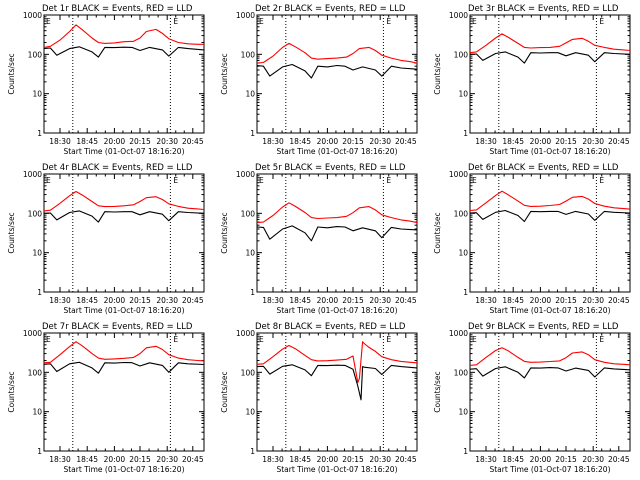 This screenshot has height=480, width=640. What do you see at coordinates (543, 9) in the screenshot?
I see `panel-title: Det 3r BLACK = Events, RED = LLD` at bounding box center [543, 9].